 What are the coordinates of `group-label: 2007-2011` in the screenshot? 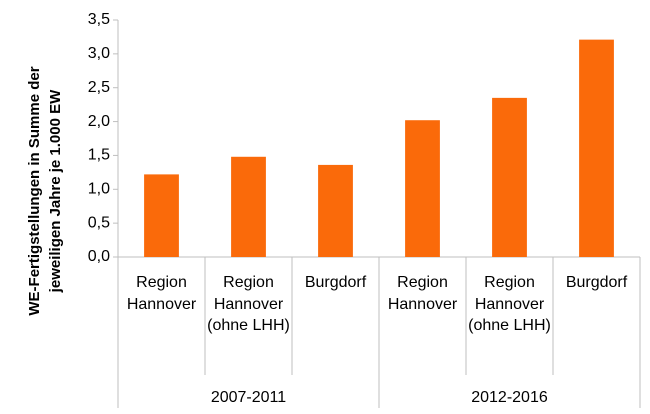 It's located at (248, 397).